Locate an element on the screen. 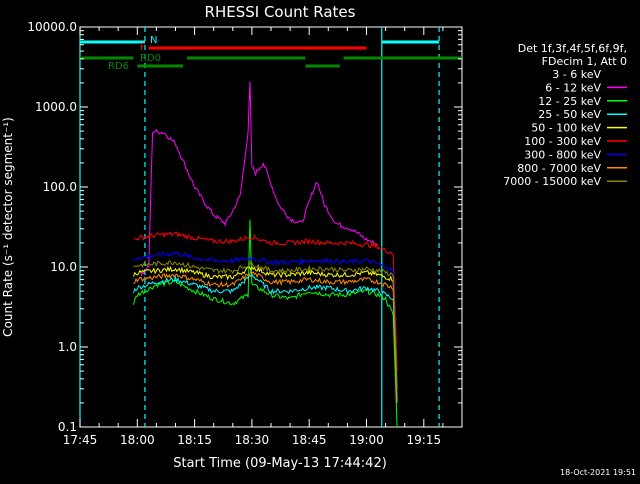 This screenshot has height=484, width=640. x-tick-label: 18:15 is located at coordinates (194, 440).